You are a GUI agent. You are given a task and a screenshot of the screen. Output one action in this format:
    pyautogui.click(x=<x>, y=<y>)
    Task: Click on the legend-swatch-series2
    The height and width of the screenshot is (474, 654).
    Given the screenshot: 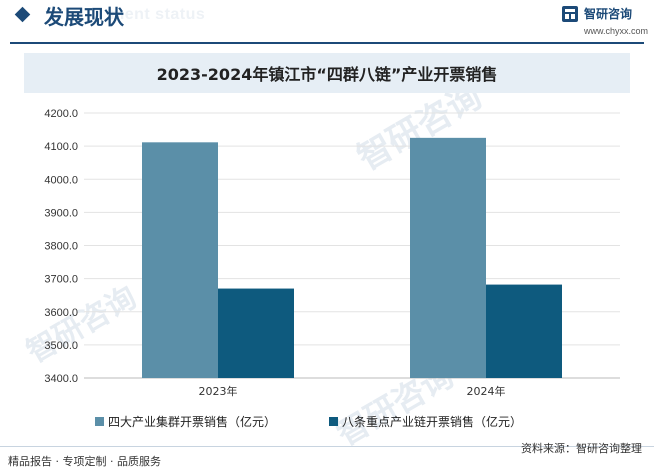 What is the action you would take?
    pyautogui.click(x=333, y=421)
    